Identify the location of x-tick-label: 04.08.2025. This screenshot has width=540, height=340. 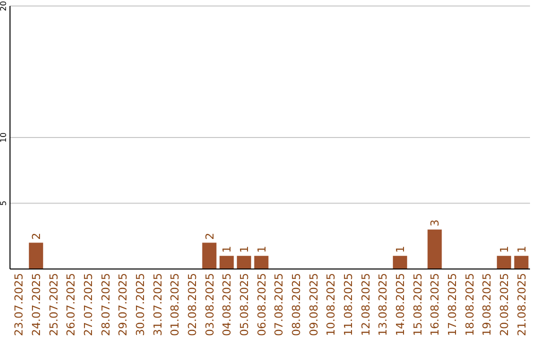
(227, 304).